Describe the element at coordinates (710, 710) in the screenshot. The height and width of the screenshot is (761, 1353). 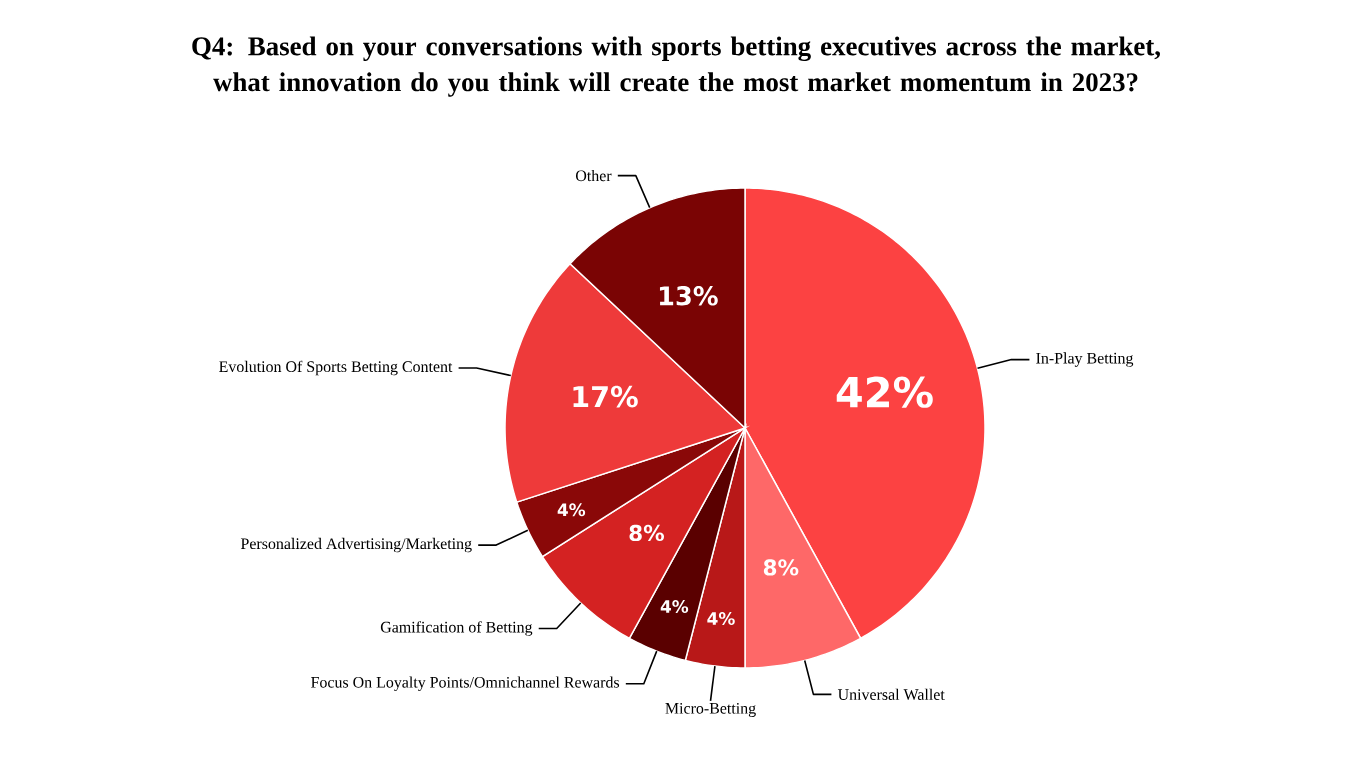
I see `slice-label: Micro-Betting` at that location.